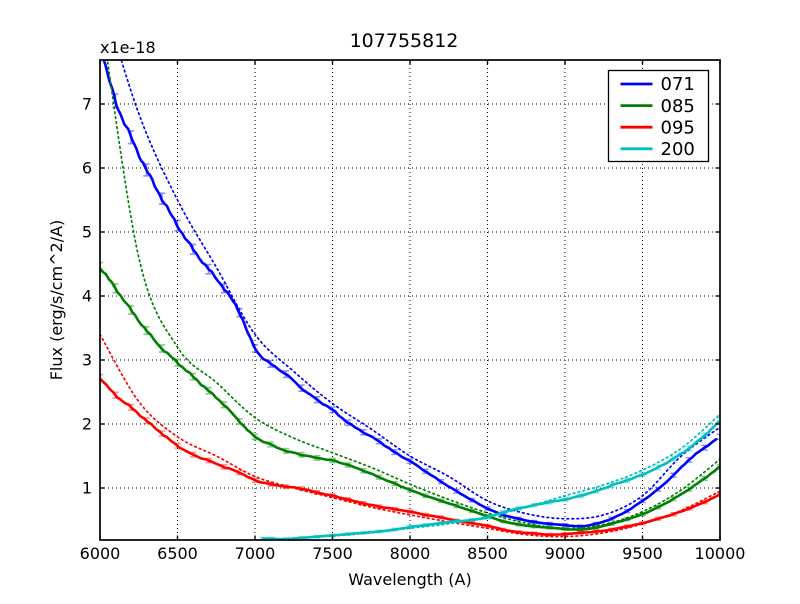  What do you see at coordinates (87, 296) in the screenshot?
I see `y-tick-label: 4` at bounding box center [87, 296].